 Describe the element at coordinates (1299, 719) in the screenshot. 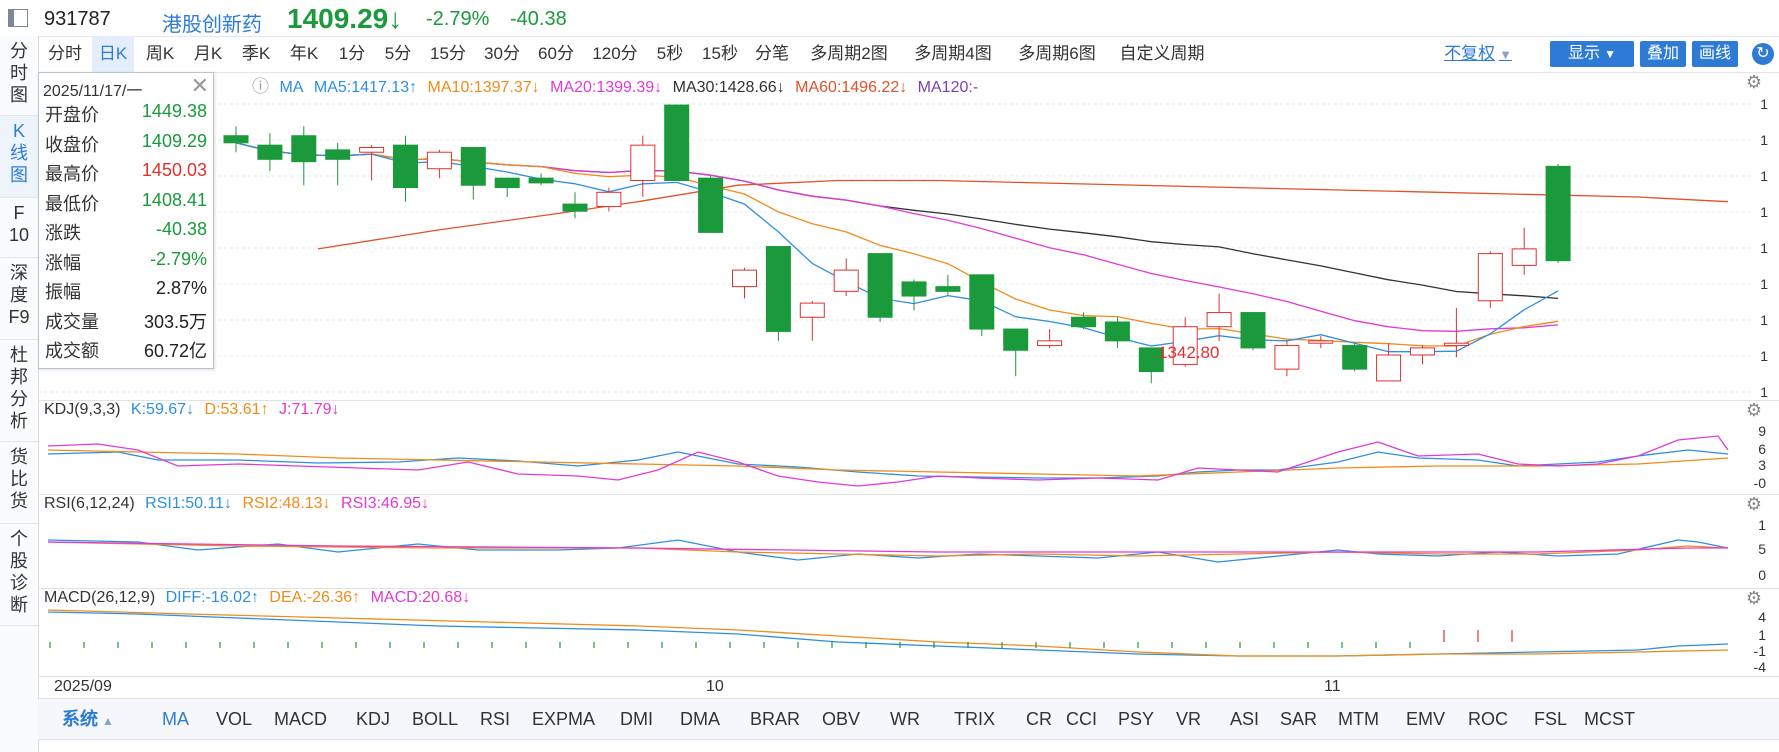

I see `indicator-tab: SAR` at that location.